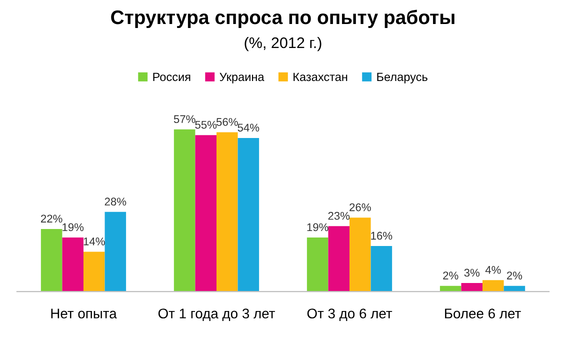 The image size is (566, 343). I want to click on data-label: 54%, so click(249, 128).